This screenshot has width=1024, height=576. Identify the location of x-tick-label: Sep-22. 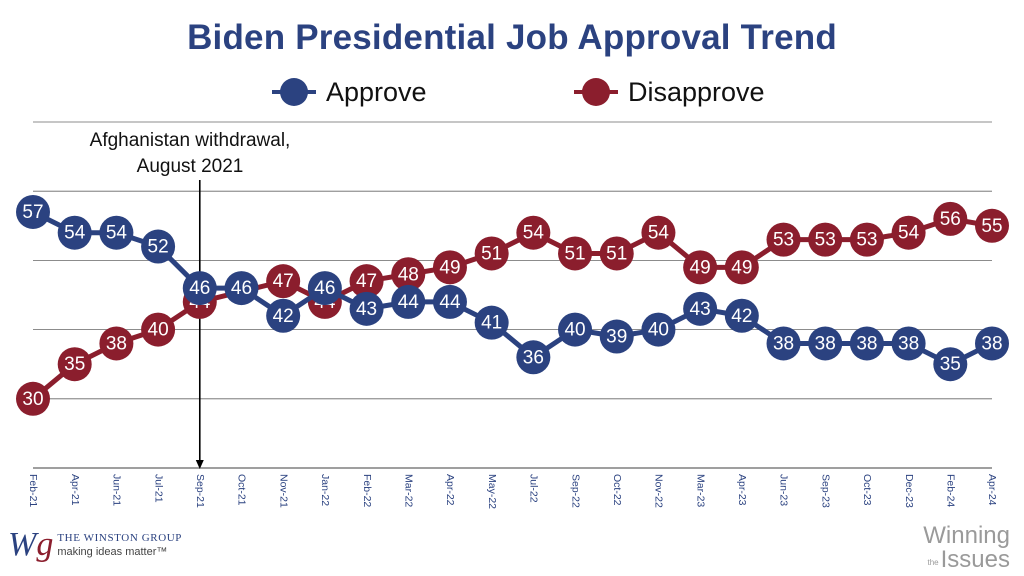
(575, 491).